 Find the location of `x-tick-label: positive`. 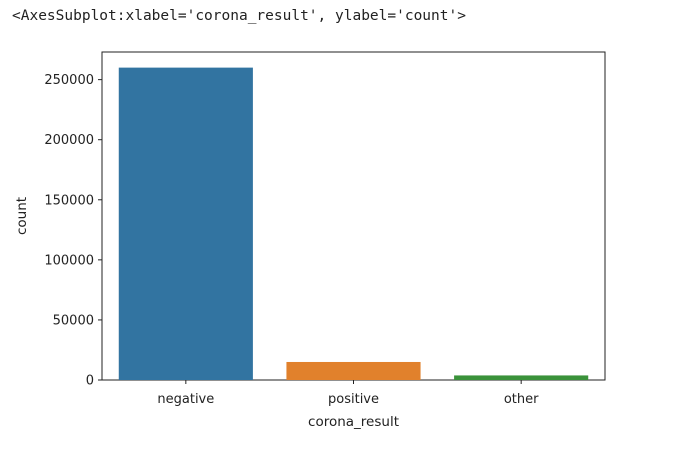

x-tick-label: positive is located at coordinates (353, 399).